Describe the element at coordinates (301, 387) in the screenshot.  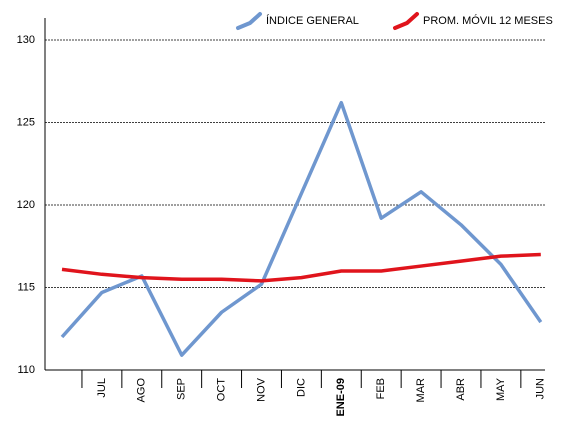
I see `x-tick-label: DIC` at that location.